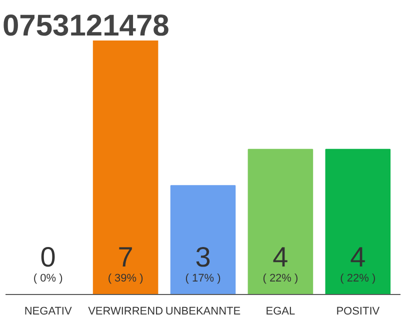  Describe the element at coordinates (86, 26) in the screenshot. I see `chart-title: 0753121478` at that location.